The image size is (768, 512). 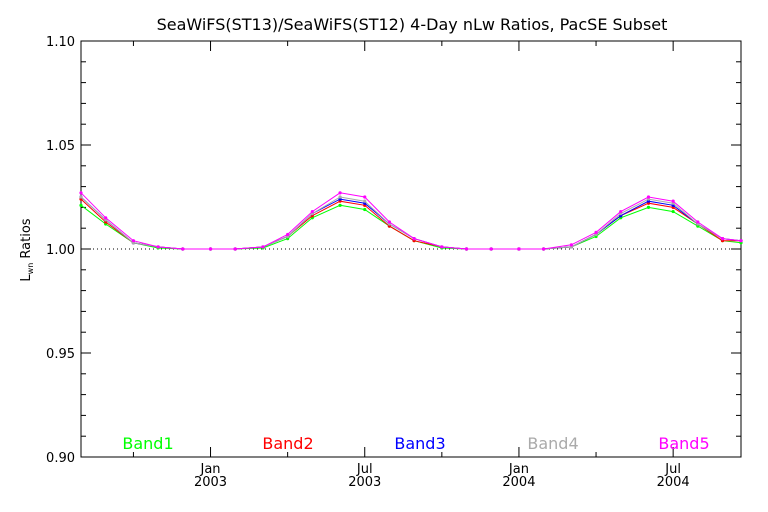 I want to click on series-line-band5, so click(x=411, y=221).